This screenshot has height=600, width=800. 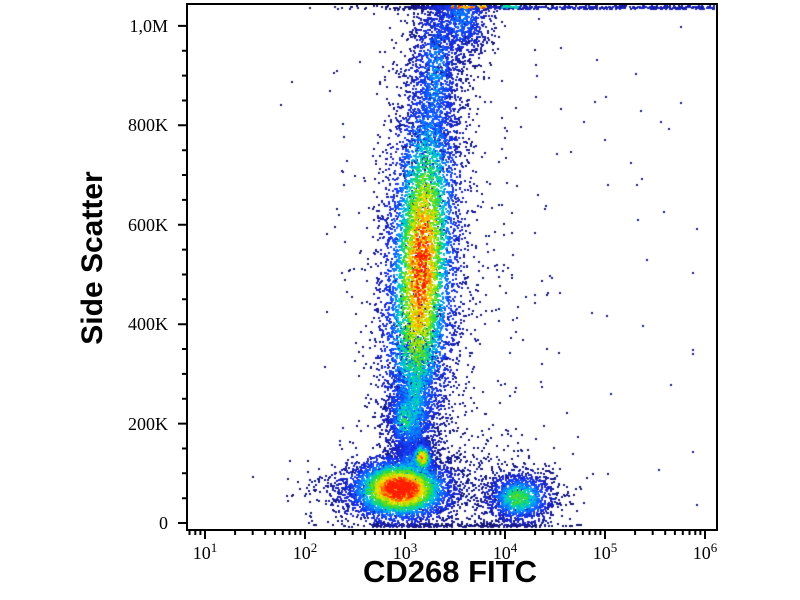 I want to click on x-tick-label: 10¹, so click(x=205, y=551).